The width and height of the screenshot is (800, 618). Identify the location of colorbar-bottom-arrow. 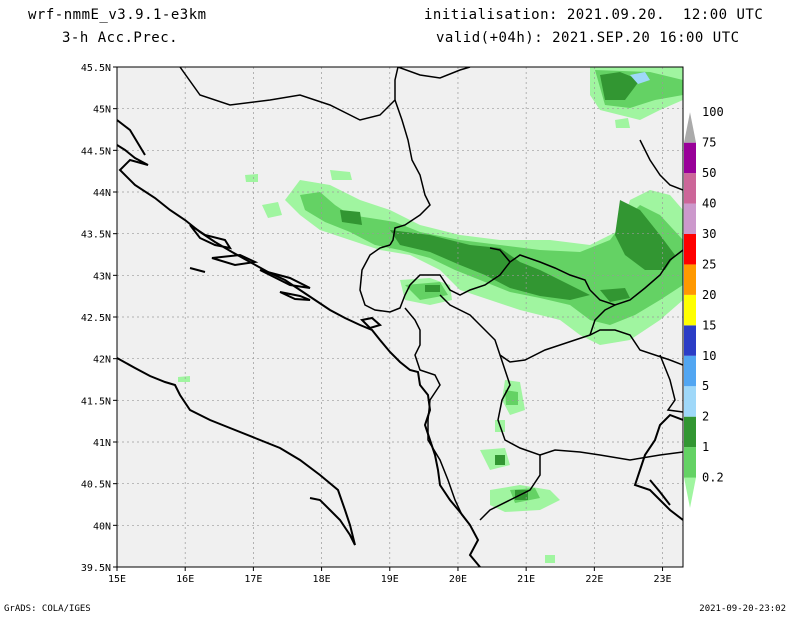
(690, 492).